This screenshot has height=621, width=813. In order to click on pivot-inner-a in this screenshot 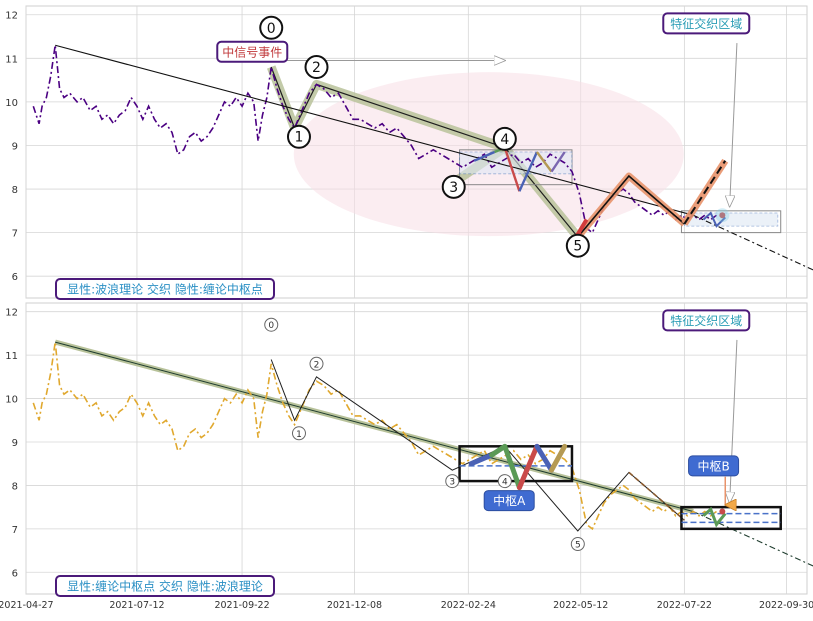, I will do `click(516, 163)`.